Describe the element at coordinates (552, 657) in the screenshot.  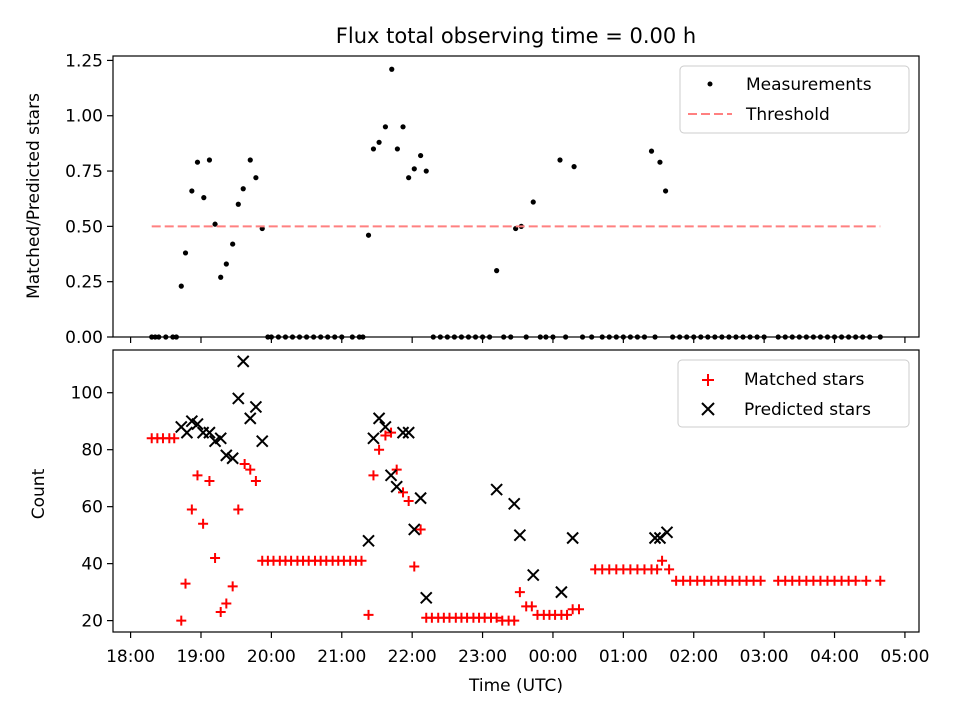
I see `x-tick-label: 00:00` at that location.